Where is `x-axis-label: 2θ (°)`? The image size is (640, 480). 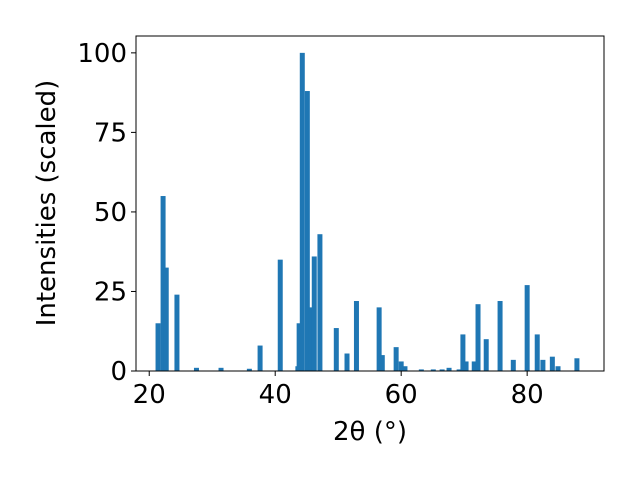 x-axis-label: 2θ (°) is located at coordinates (370, 432).